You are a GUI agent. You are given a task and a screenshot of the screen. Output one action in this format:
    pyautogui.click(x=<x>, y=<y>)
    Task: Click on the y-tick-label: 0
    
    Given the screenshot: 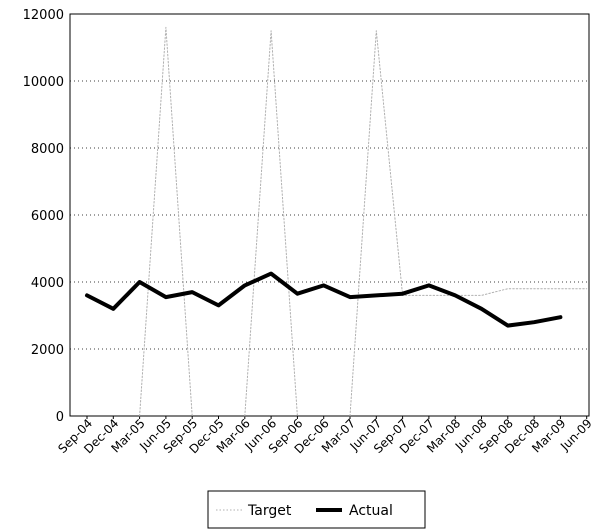 What is the action you would take?
    pyautogui.click(x=60, y=417)
    